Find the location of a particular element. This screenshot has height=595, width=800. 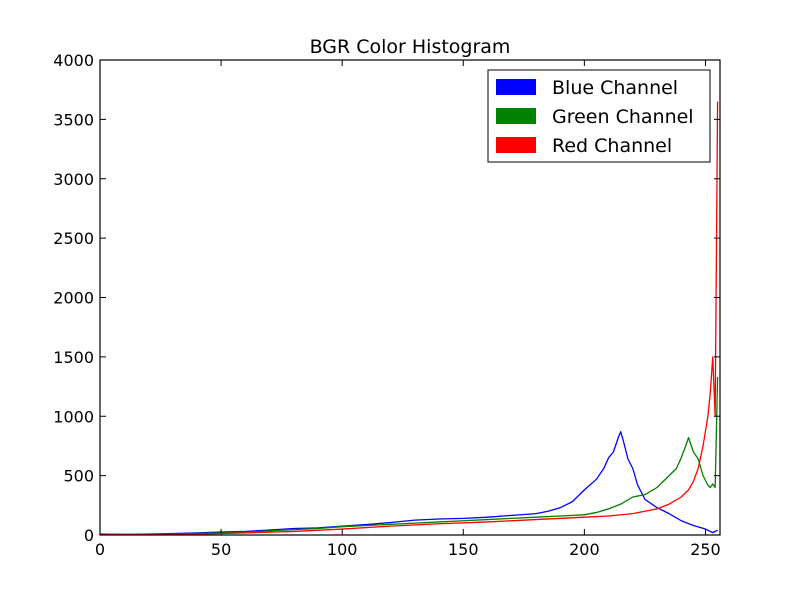

y-tick-label: 1500 is located at coordinates (73, 357).